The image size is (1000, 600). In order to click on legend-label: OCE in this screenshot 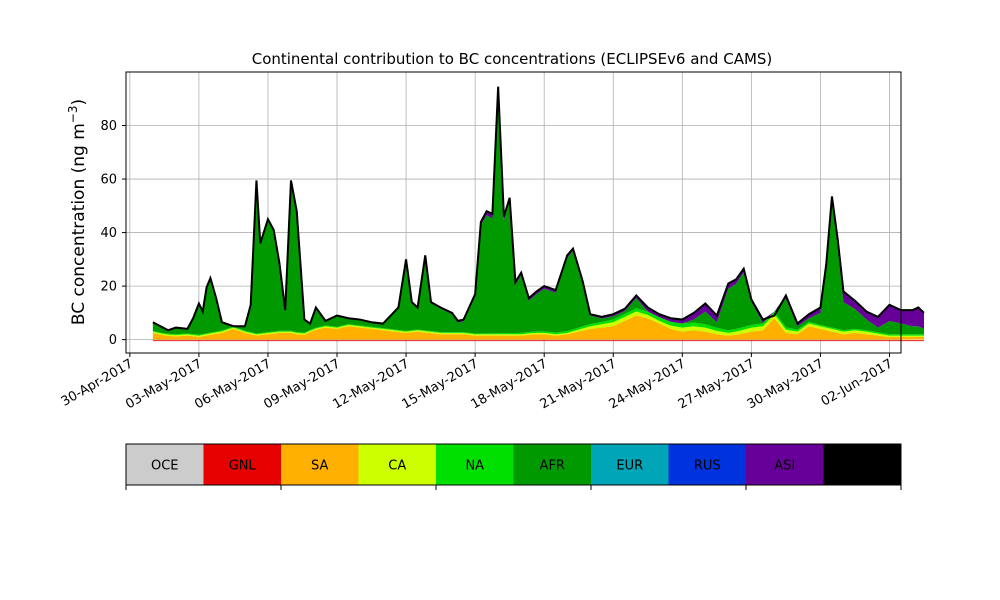, I will do `click(165, 466)`.